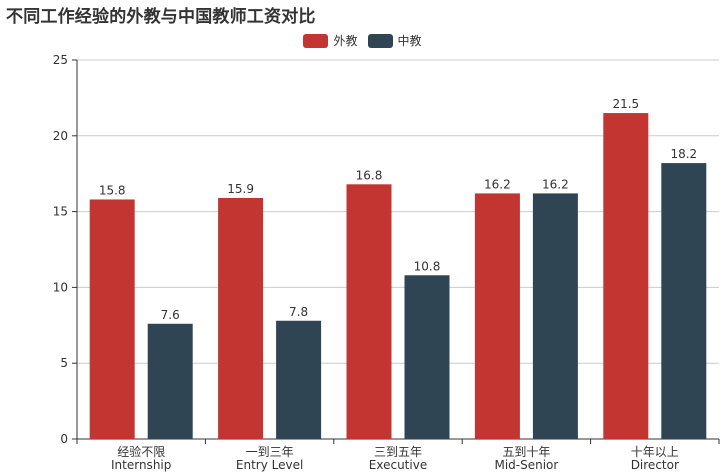 This screenshot has width=725, height=474. Describe the element at coordinates (60, 60) in the screenshot. I see `y-tick-label: 25` at that location.